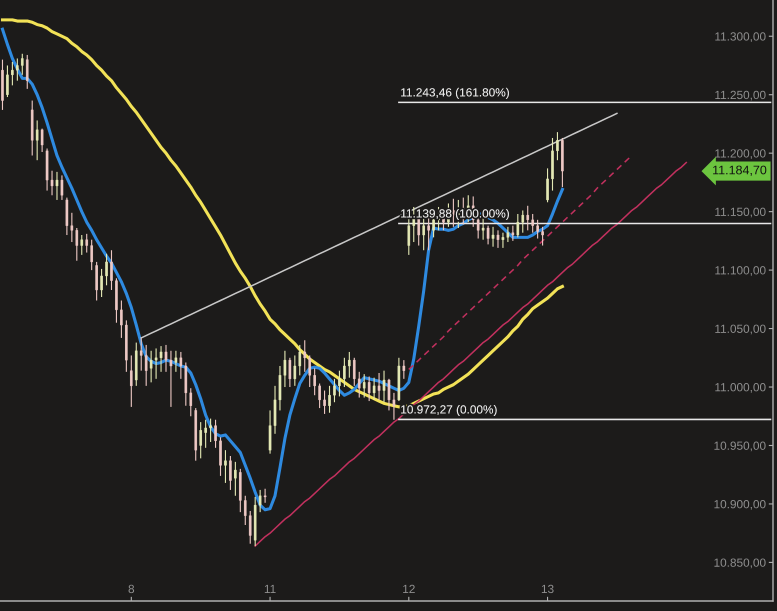  Describe the element at coordinates (740, 505) in the screenshot. I see `y-tick-label: 10.900,00` at that location.